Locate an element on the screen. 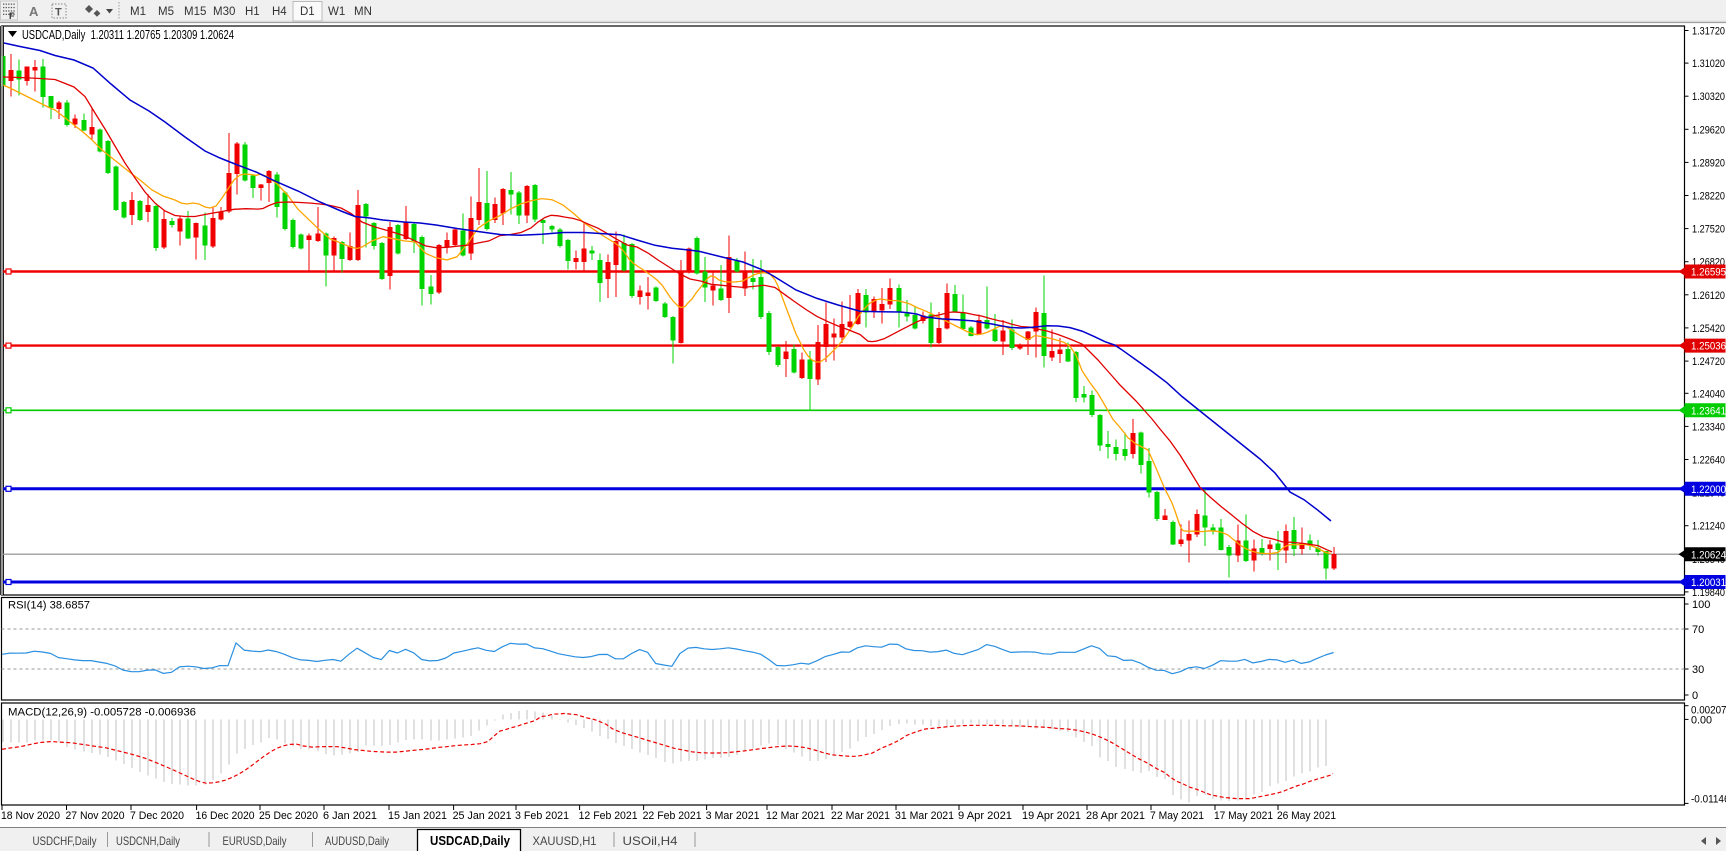  svg-text: AUDUSD,Daily is located at coordinates (357, 841).